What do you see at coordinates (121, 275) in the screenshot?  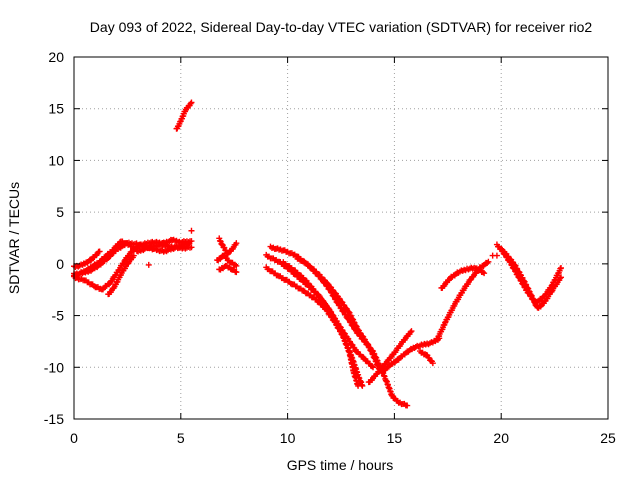 I see `series-track-e` at bounding box center [121, 275].